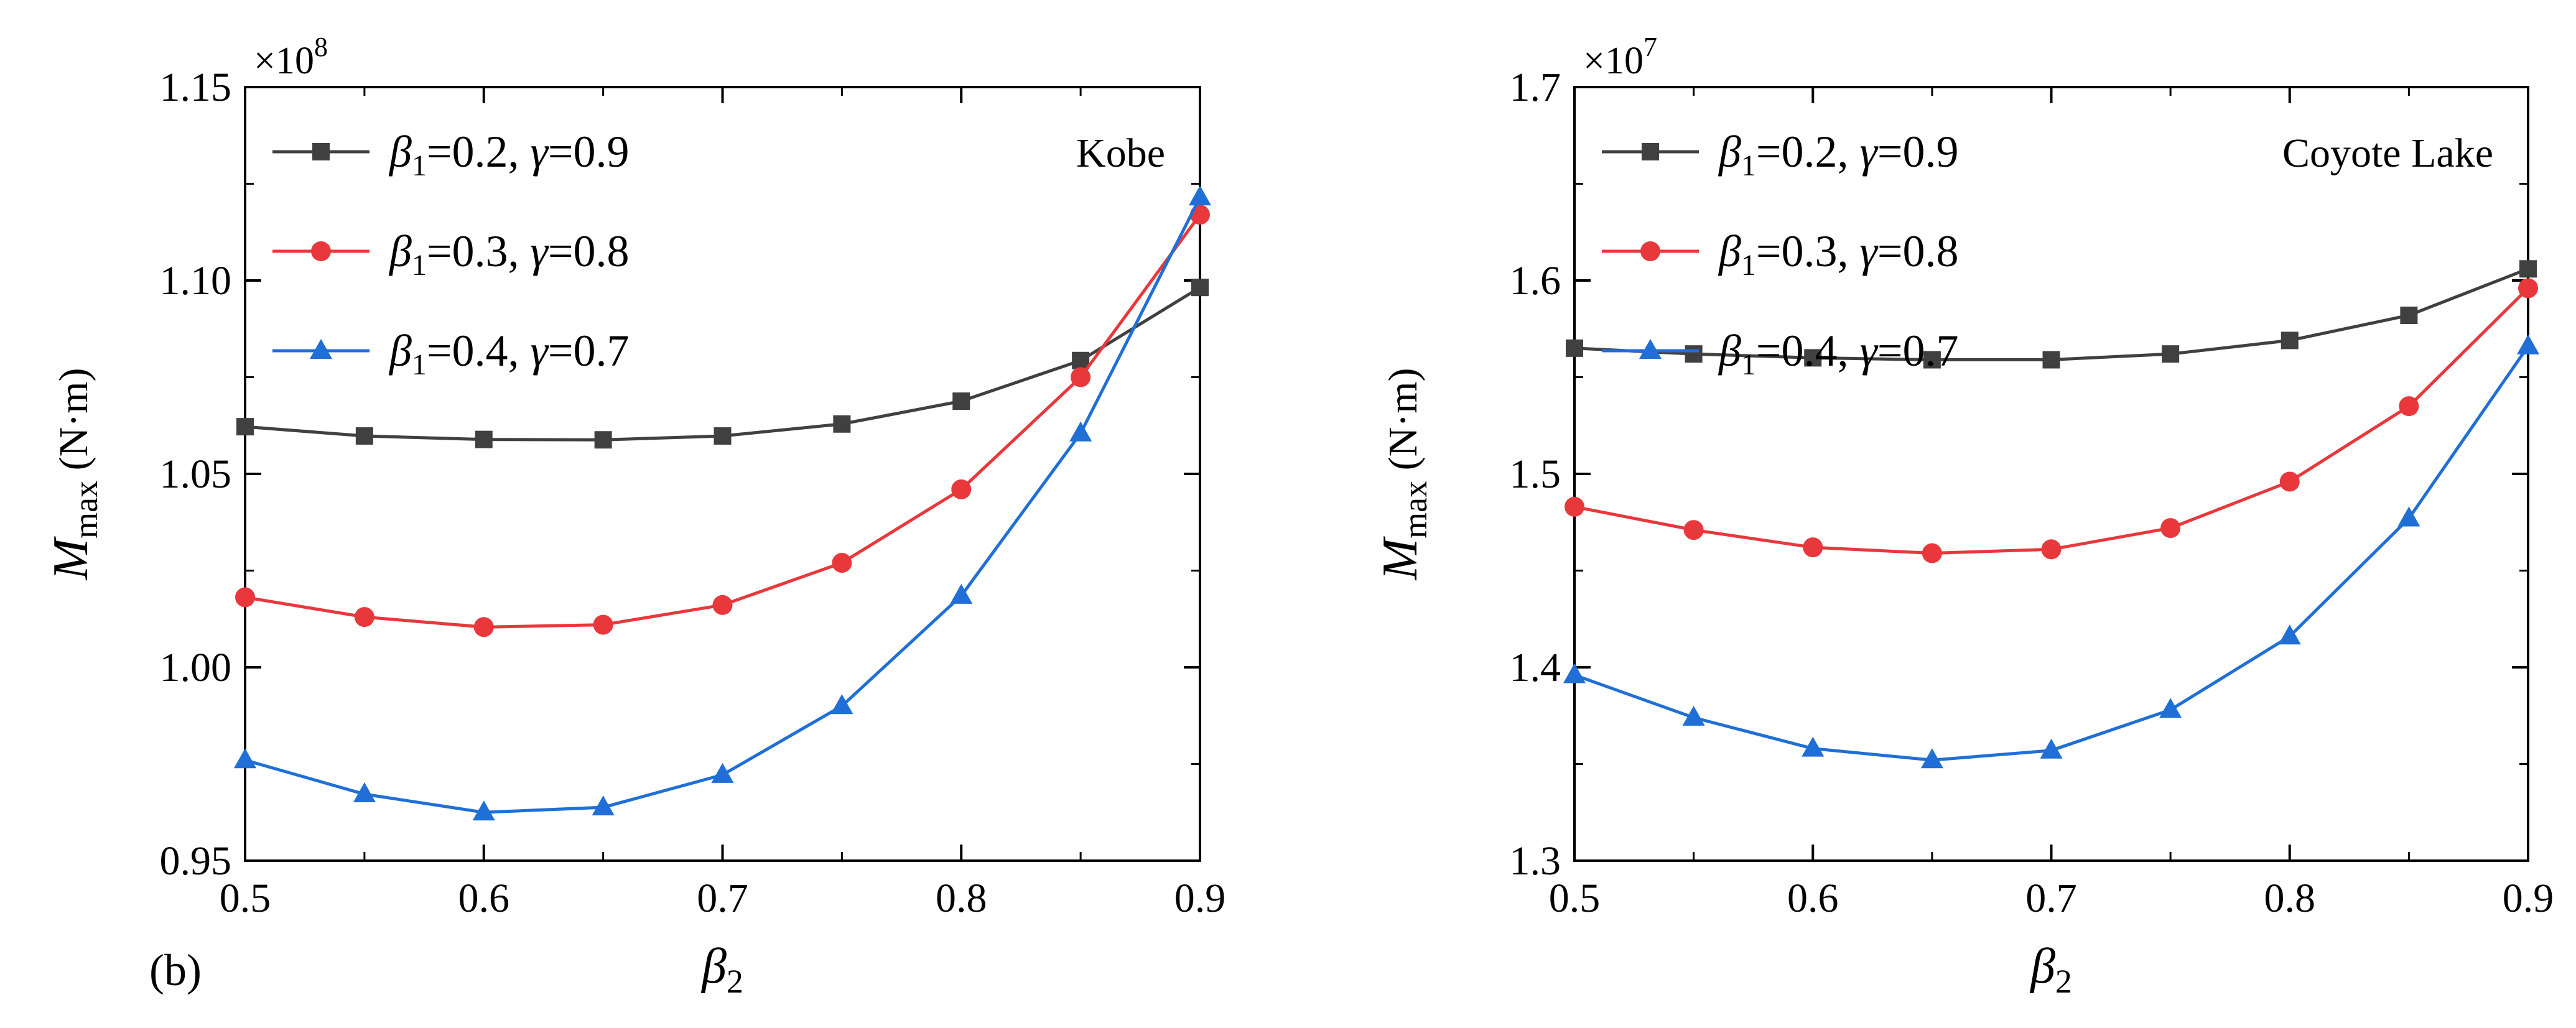 This screenshot has width=2576, height=1028. Describe the element at coordinates (2387, 153) in the screenshot. I see `earthquake-label: Coyote Lake` at that location.